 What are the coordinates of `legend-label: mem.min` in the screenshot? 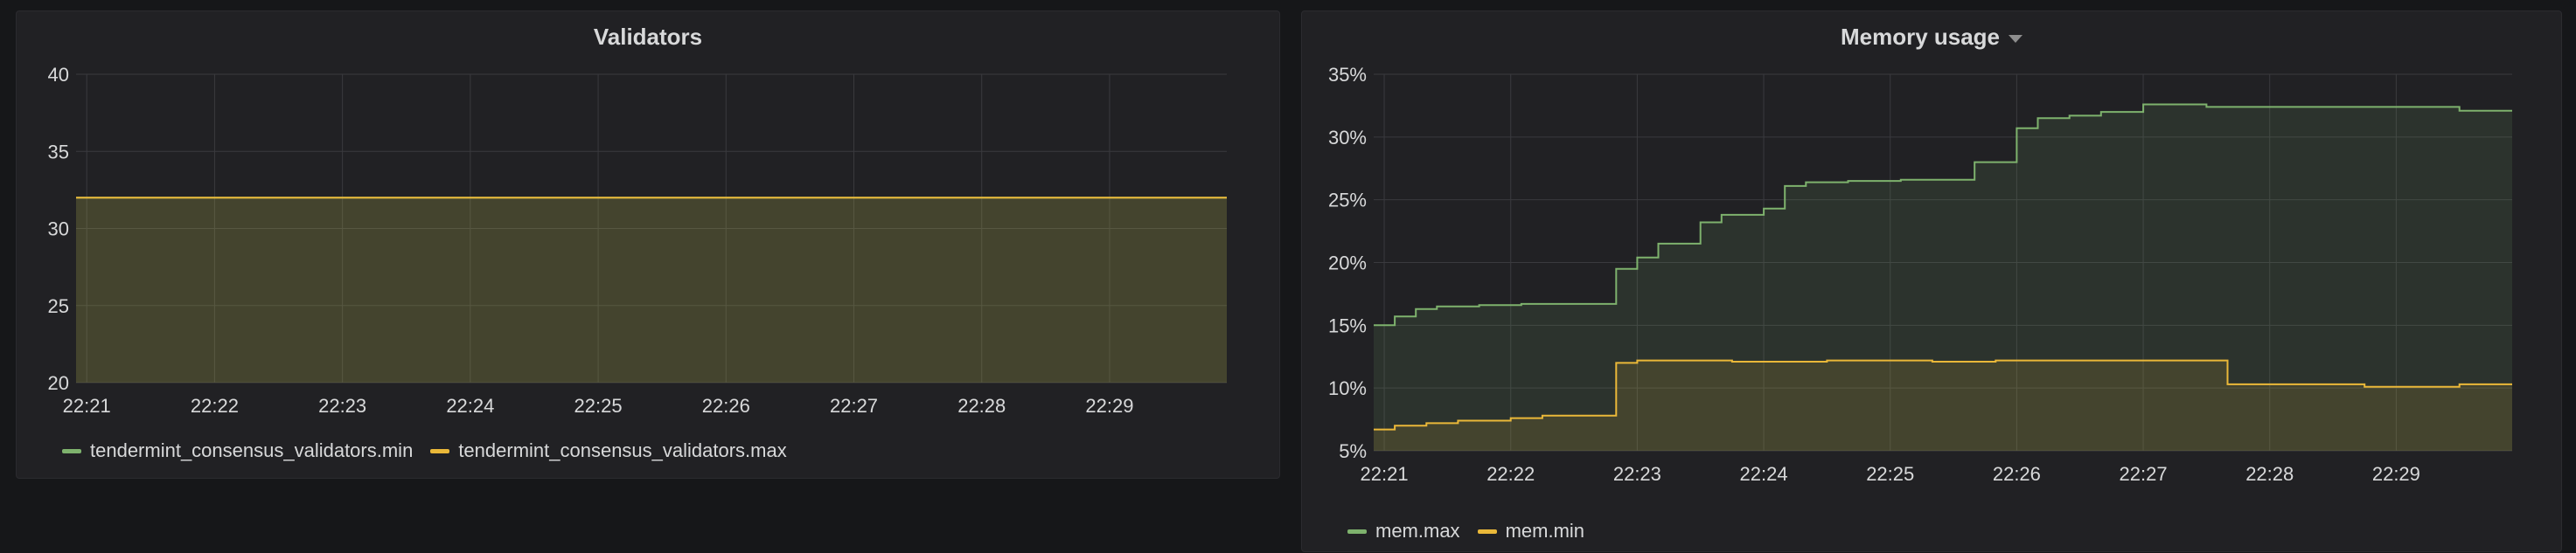 It's located at (1545, 531).